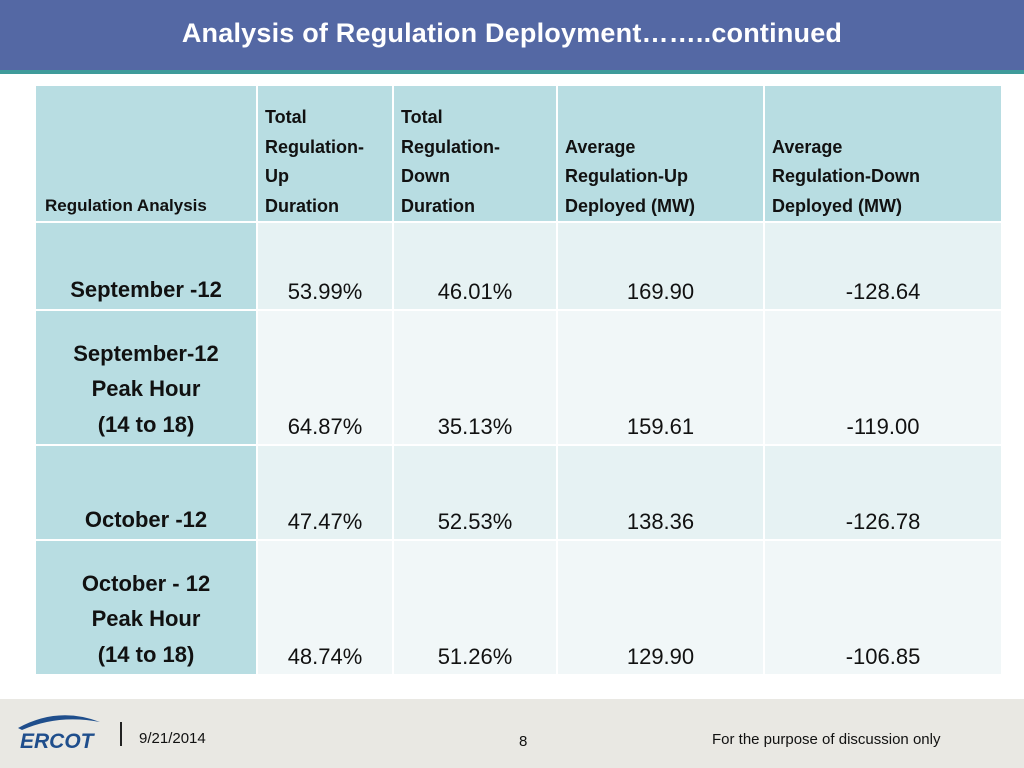  I want to click on header-regulation-analysis: Regulation Analysis, so click(146, 153).